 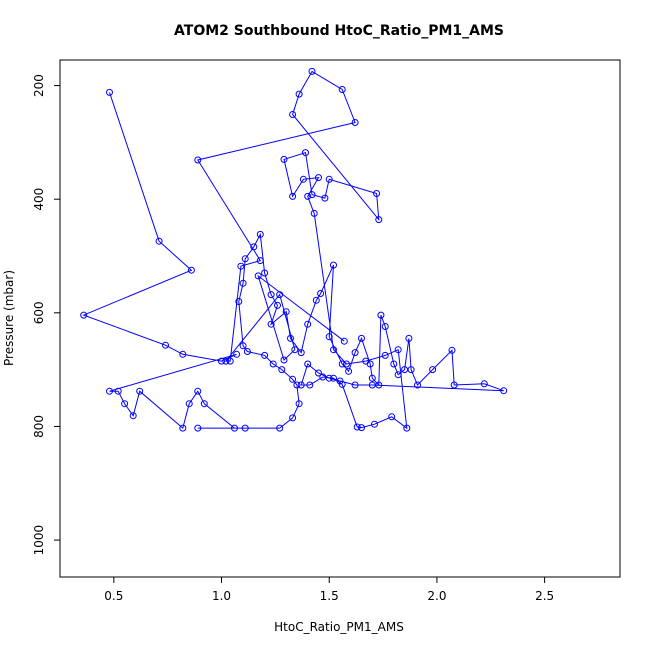 I want to click on y-axis: 200 400 600 800 1000, so click(x=46, y=315).